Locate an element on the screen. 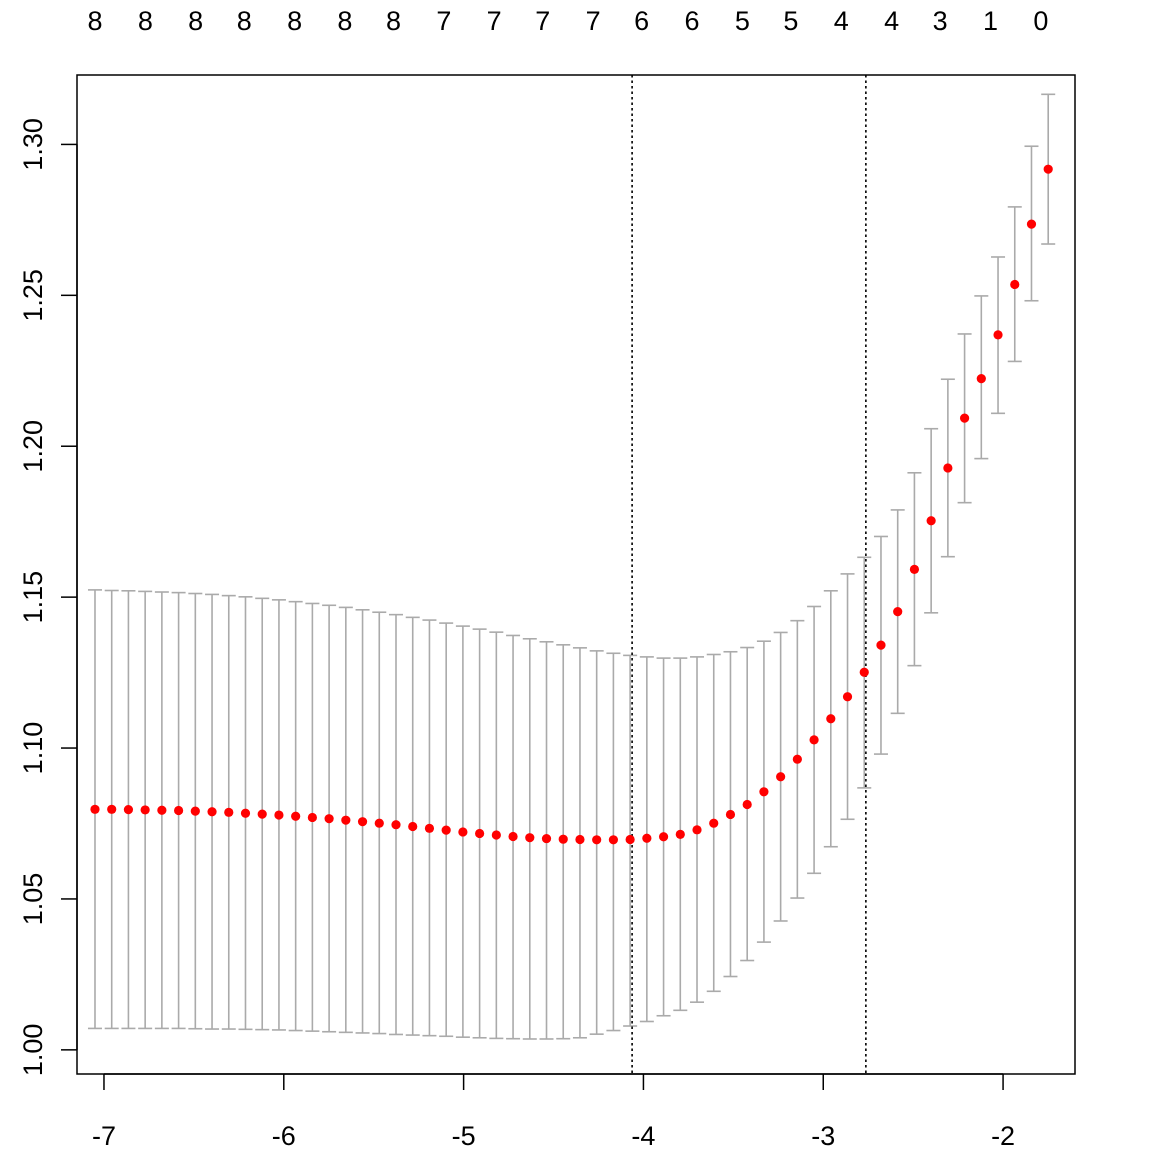 Image resolution: width=1152 pixels, height=1152 pixels. x-tick-label: -5 is located at coordinates (464, 1136).